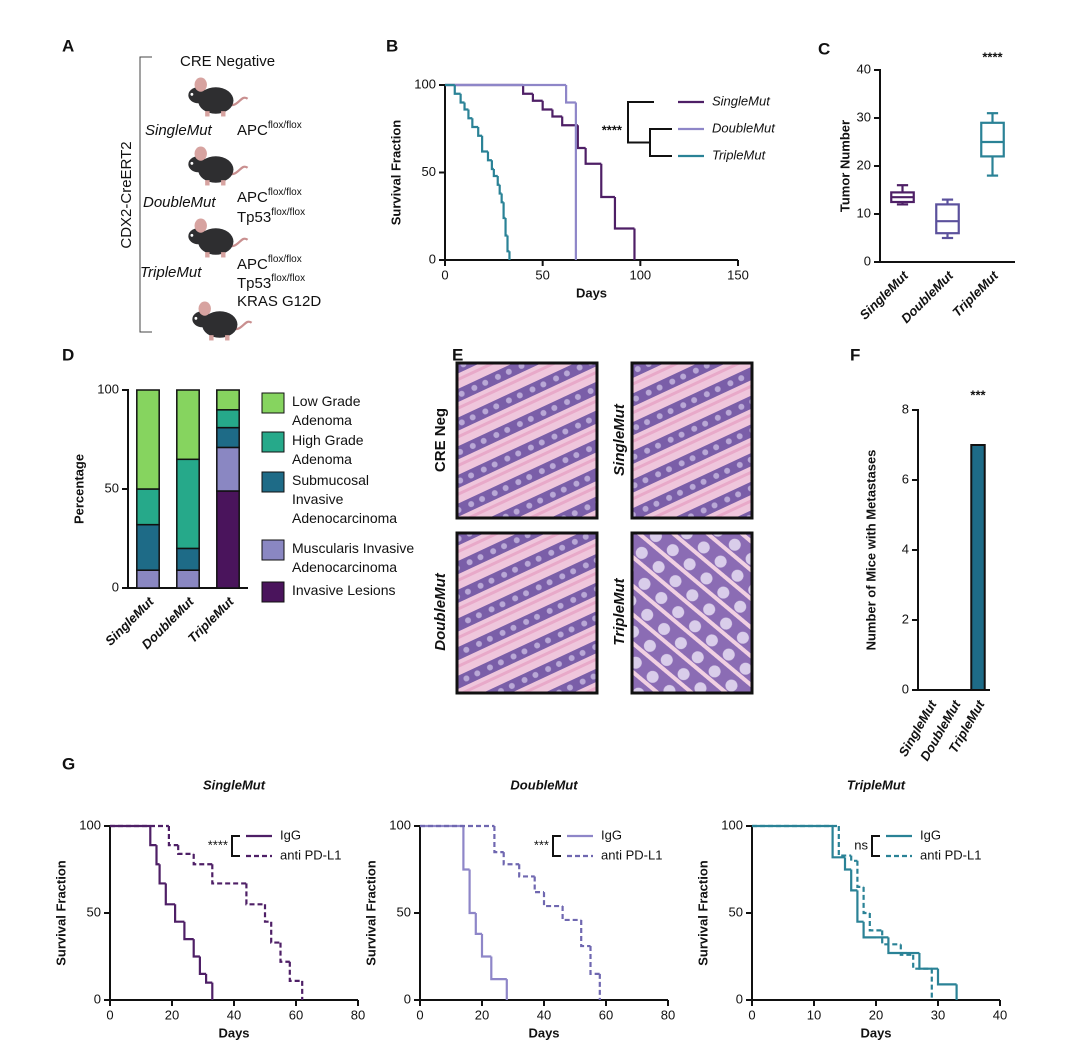 The image size is (1080, 1045). What do you see at coordinates (978, 394) in the screenshot?
I see `significance-label: ***` at bounding box center [978, 394].